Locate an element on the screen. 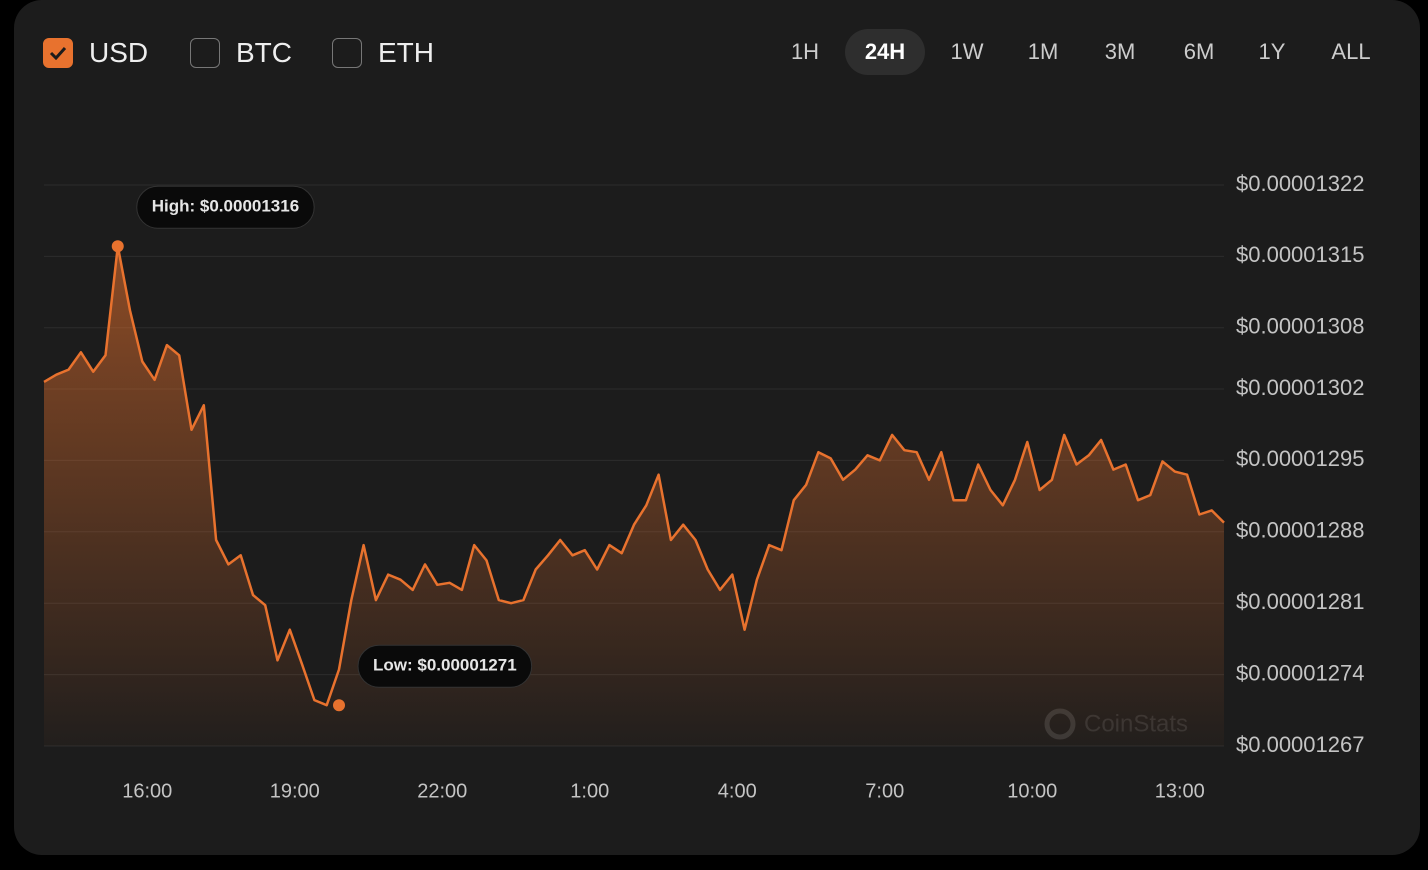 The image size is (1428, 870). y-tick-label: $0.00001295 is located at coordinates (1300, 458).